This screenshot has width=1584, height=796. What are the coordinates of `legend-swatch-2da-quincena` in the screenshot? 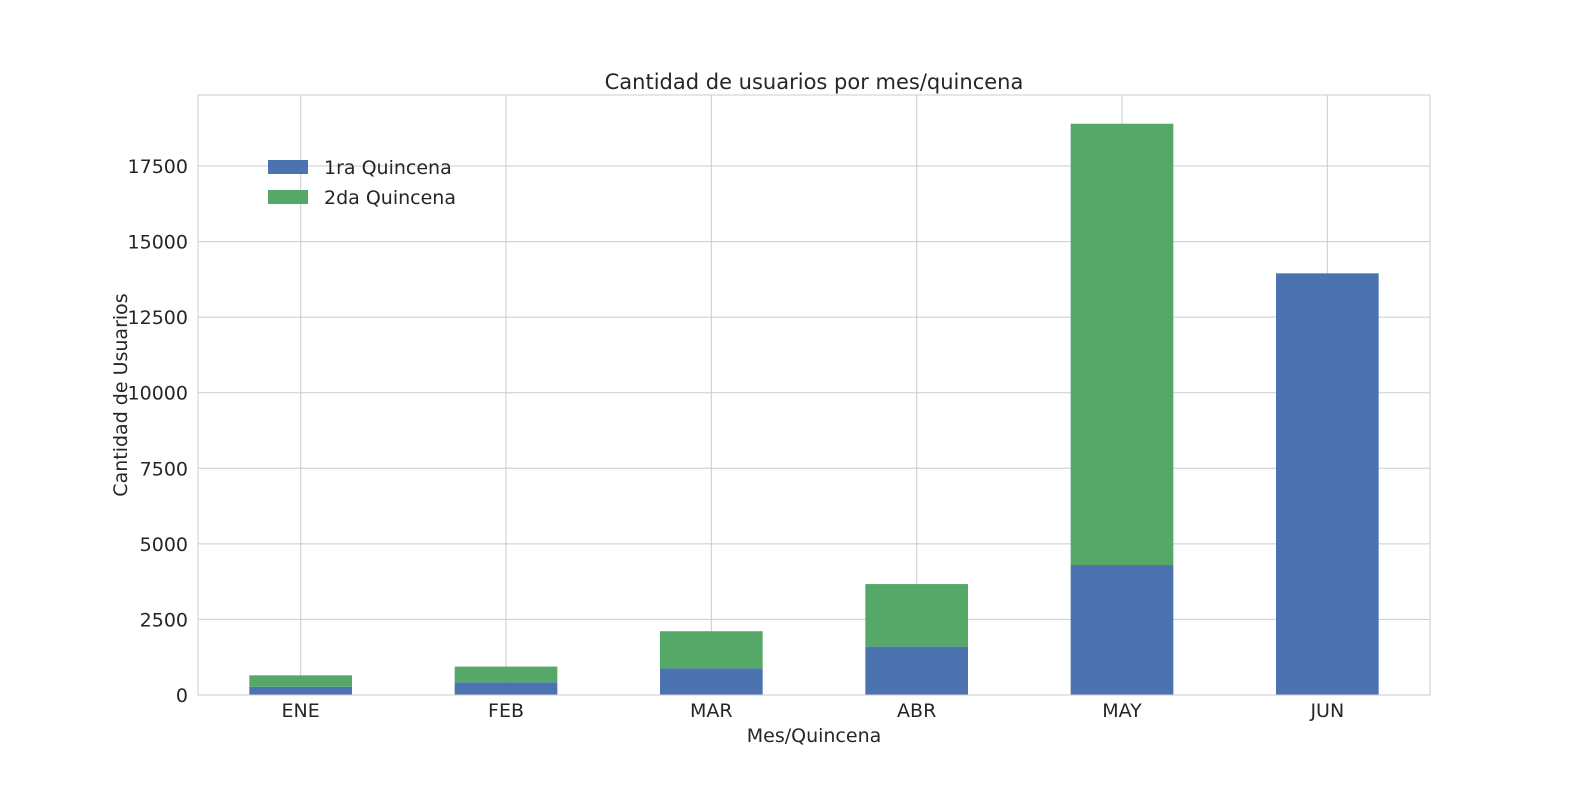 It's located at (288, 197).